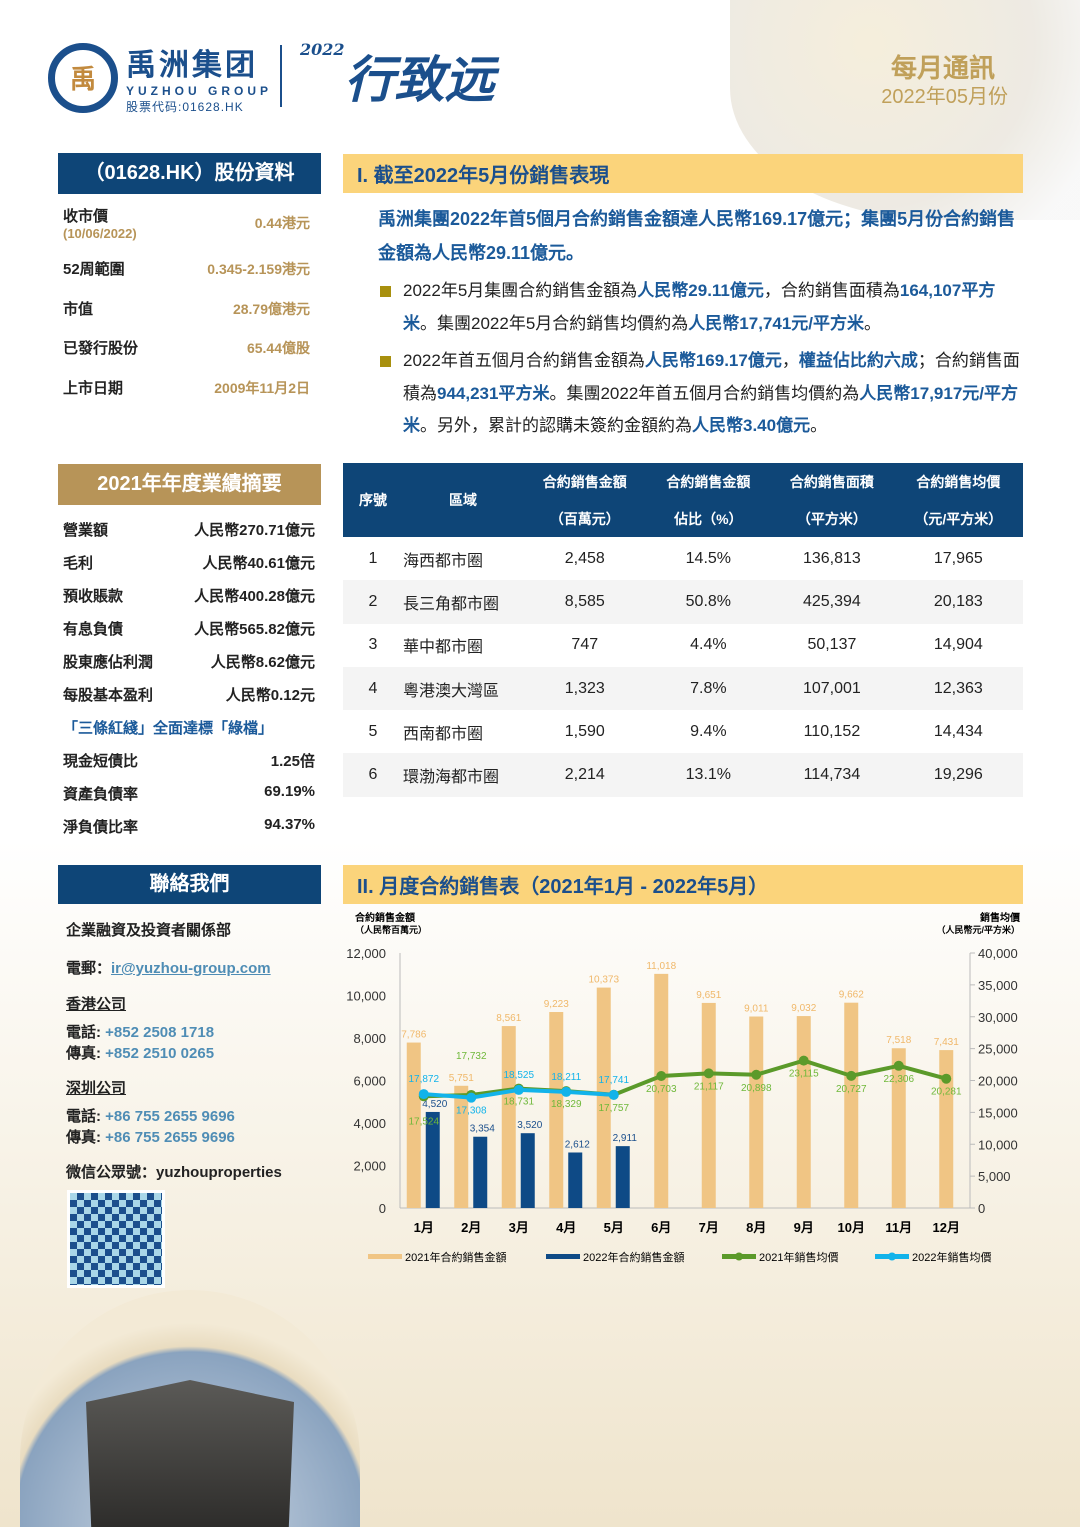 This screenshot has height=1527, width=1080. Describe the element at coordinates (508, 1018) in the screenshot. I see `bar-2021-label: 8,561` at that location.